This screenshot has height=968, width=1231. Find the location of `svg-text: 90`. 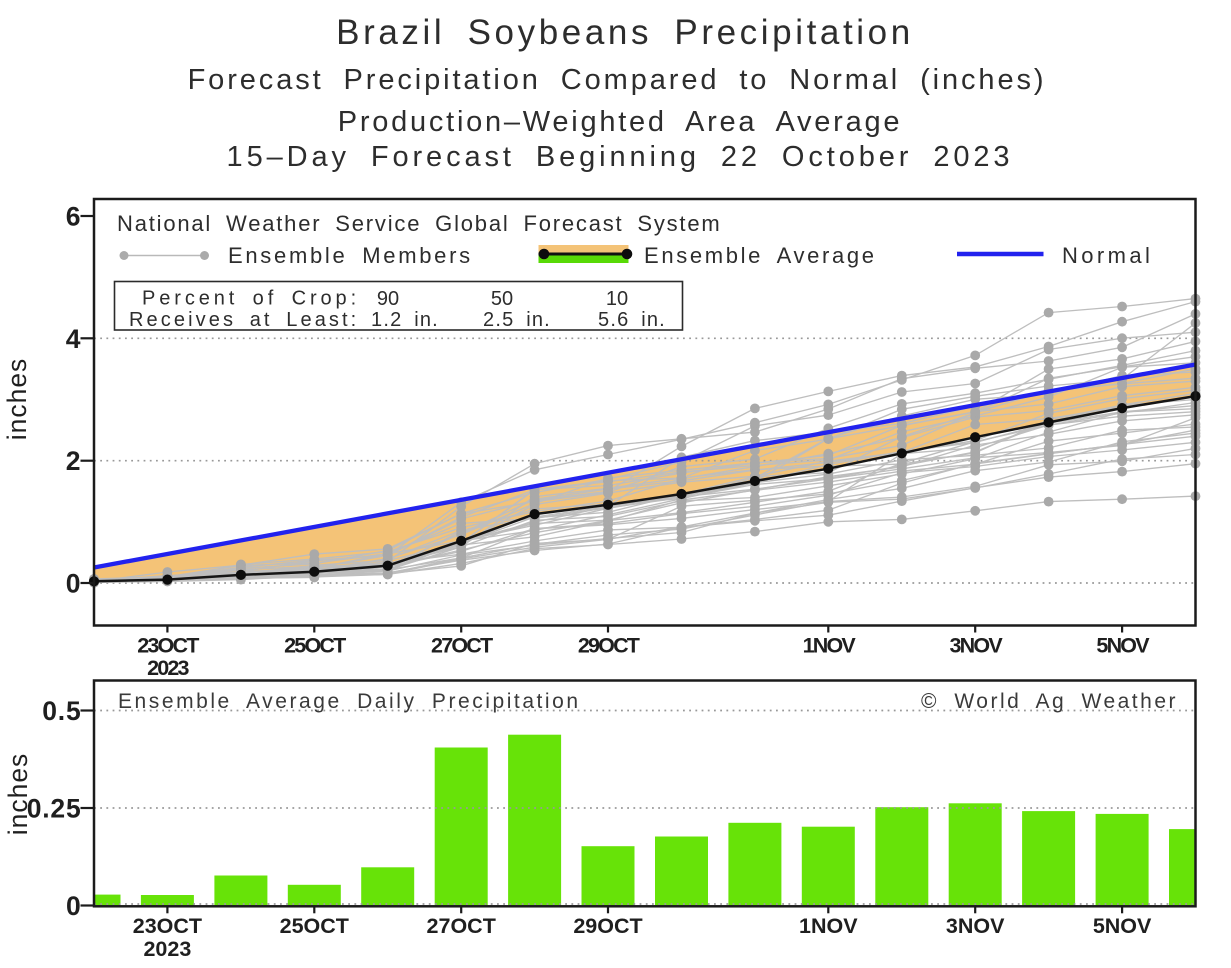

svg-text: 90 is located at coordinates (388, 299).